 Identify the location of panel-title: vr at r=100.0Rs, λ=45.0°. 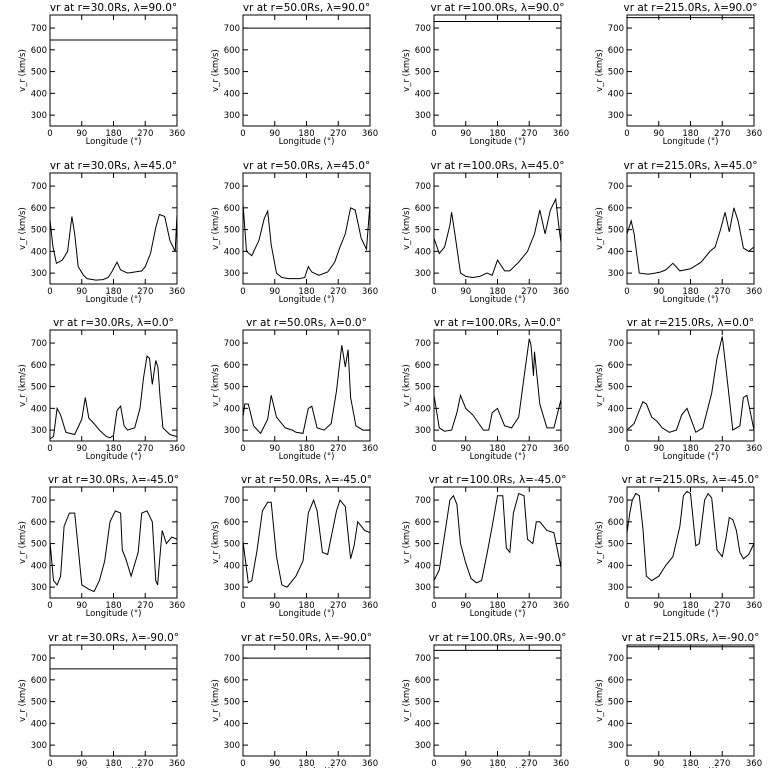
(497, 166).